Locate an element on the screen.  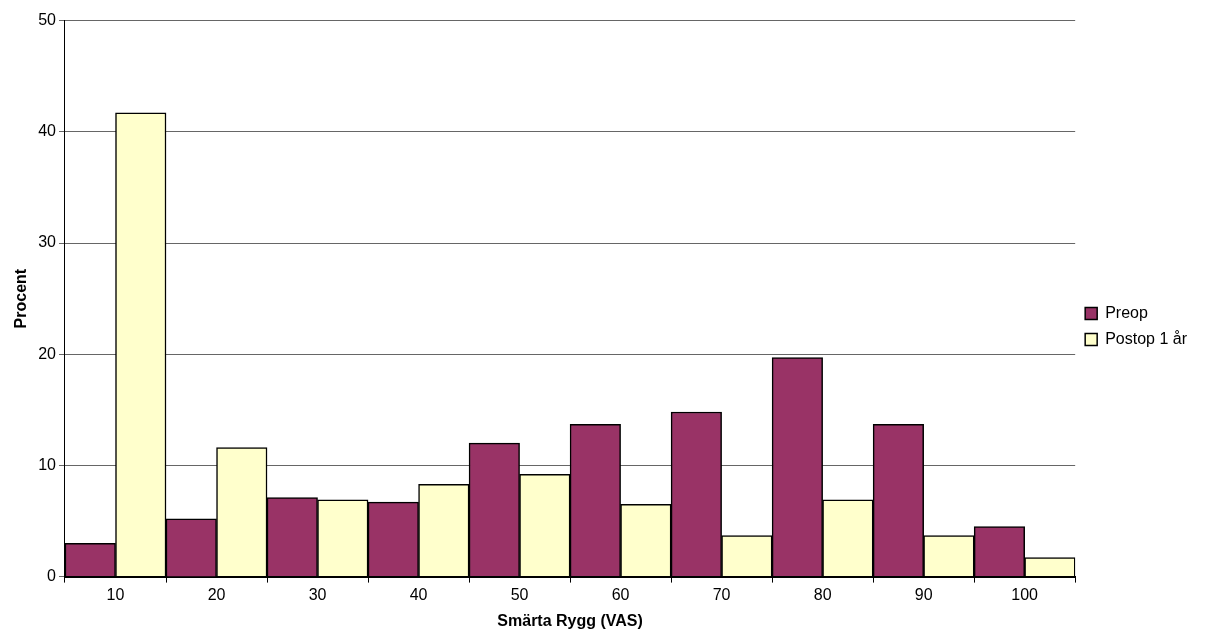
y-tick-label: 20 is located at coordinates (47, 353).